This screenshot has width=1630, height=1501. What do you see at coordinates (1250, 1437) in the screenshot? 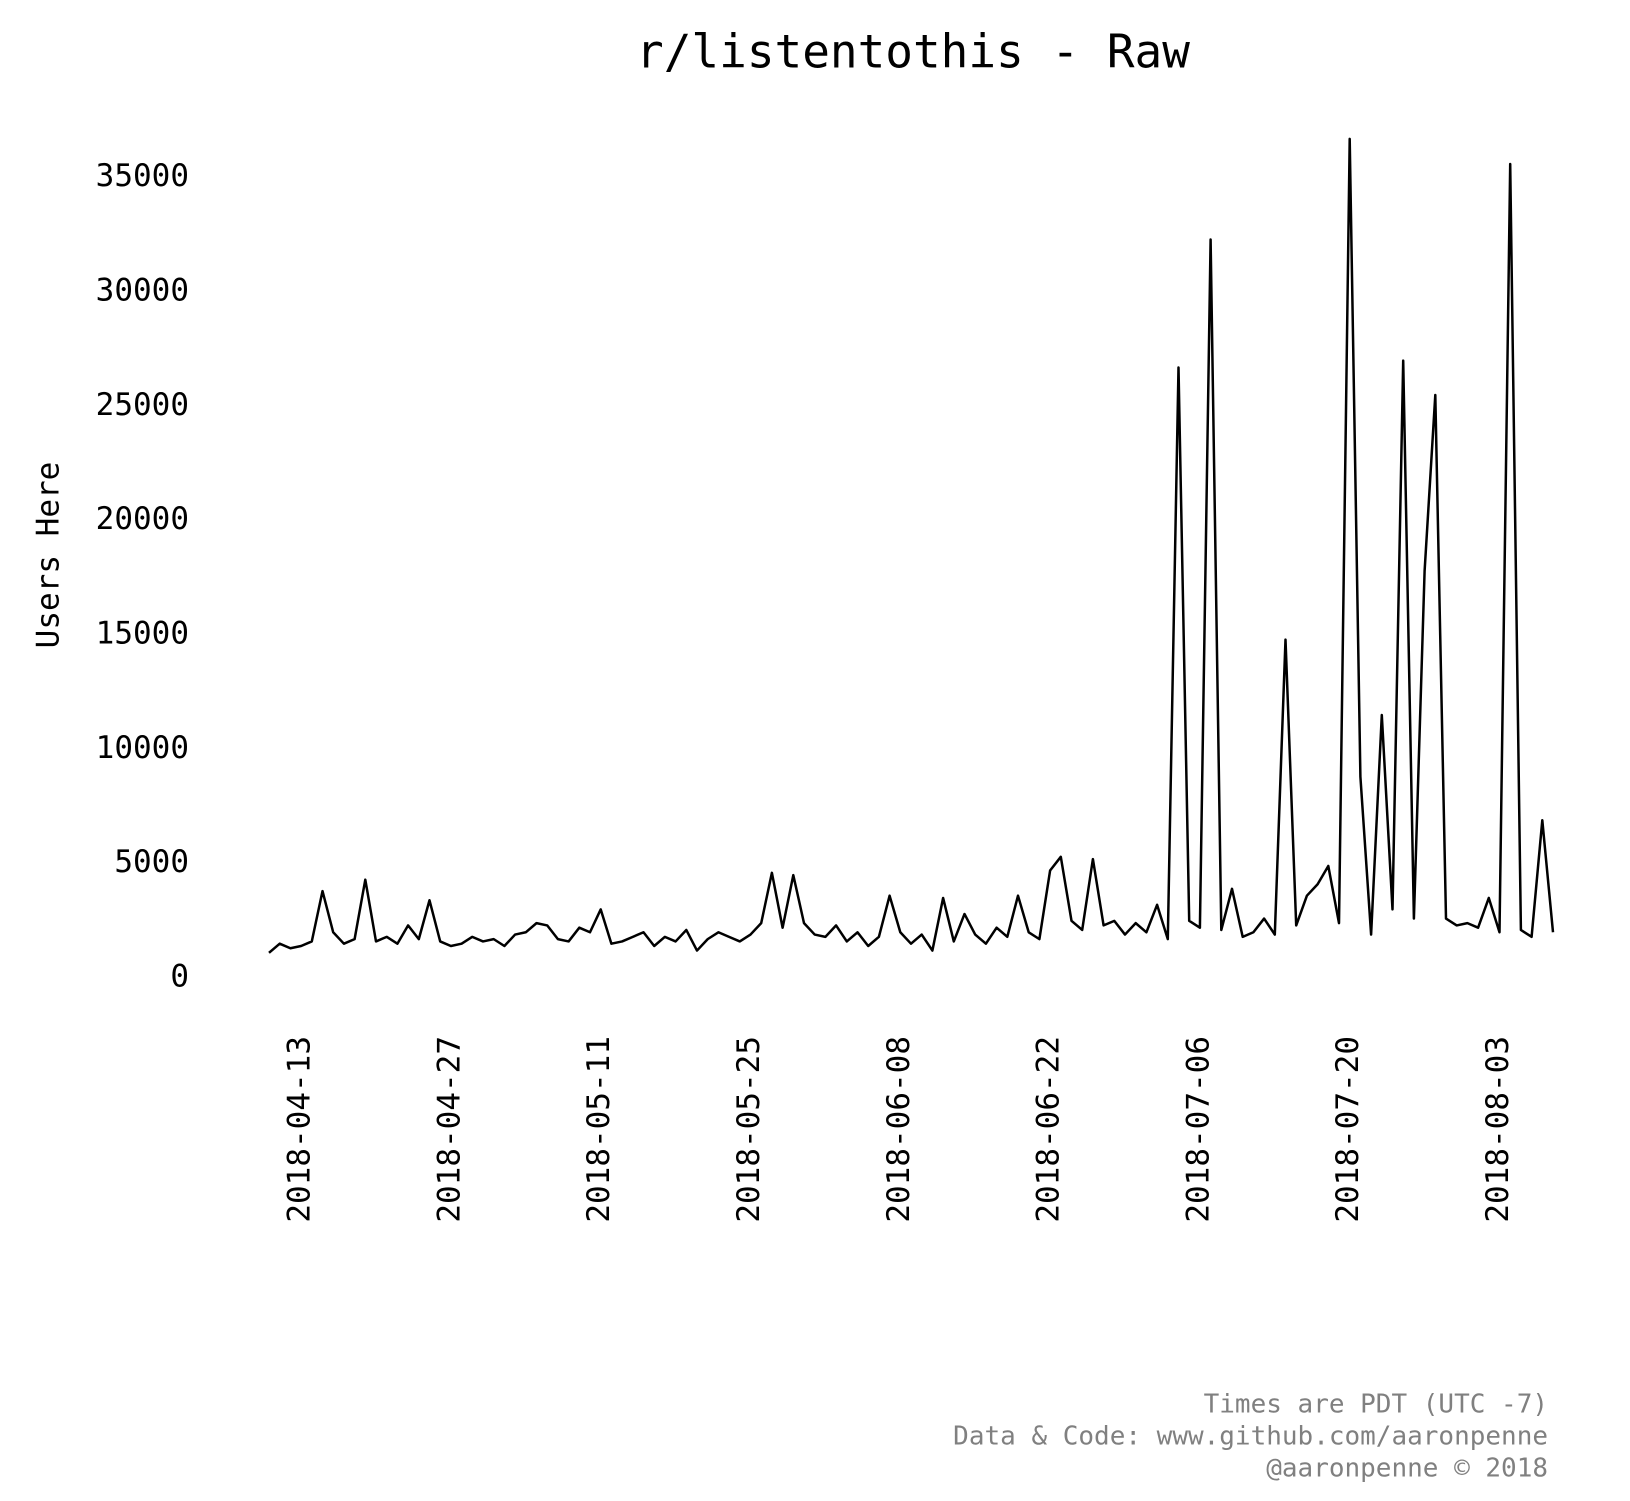
I see `footnote: Data & Code: www.github.com/aaronpenne` at bounding box center [1250, 1437].